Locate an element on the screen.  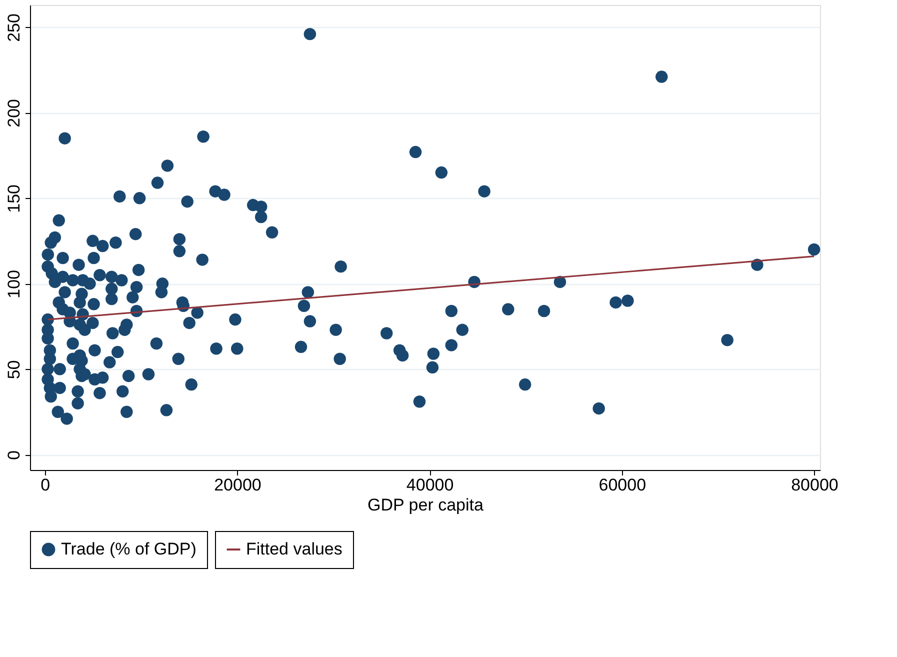
x-tick-label: 0 is located at coordinates (45, 485).